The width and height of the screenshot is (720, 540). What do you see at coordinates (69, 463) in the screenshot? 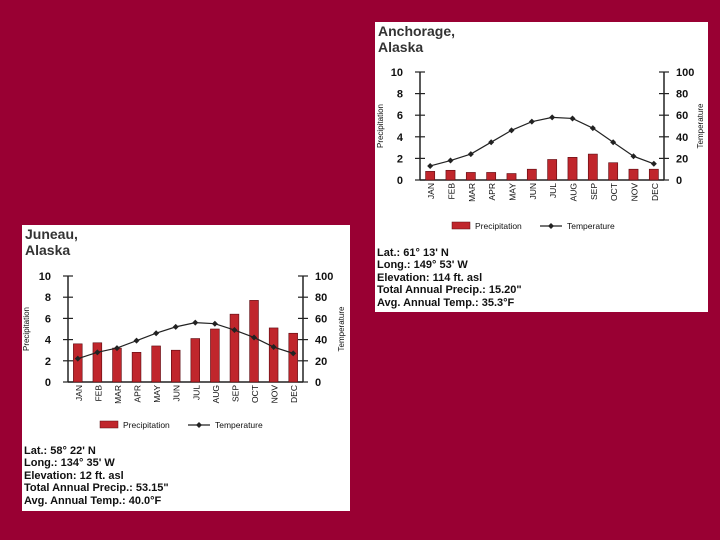
I see `longitude-text: Long.: 134° 35' W` at bounding box center [69, 463].